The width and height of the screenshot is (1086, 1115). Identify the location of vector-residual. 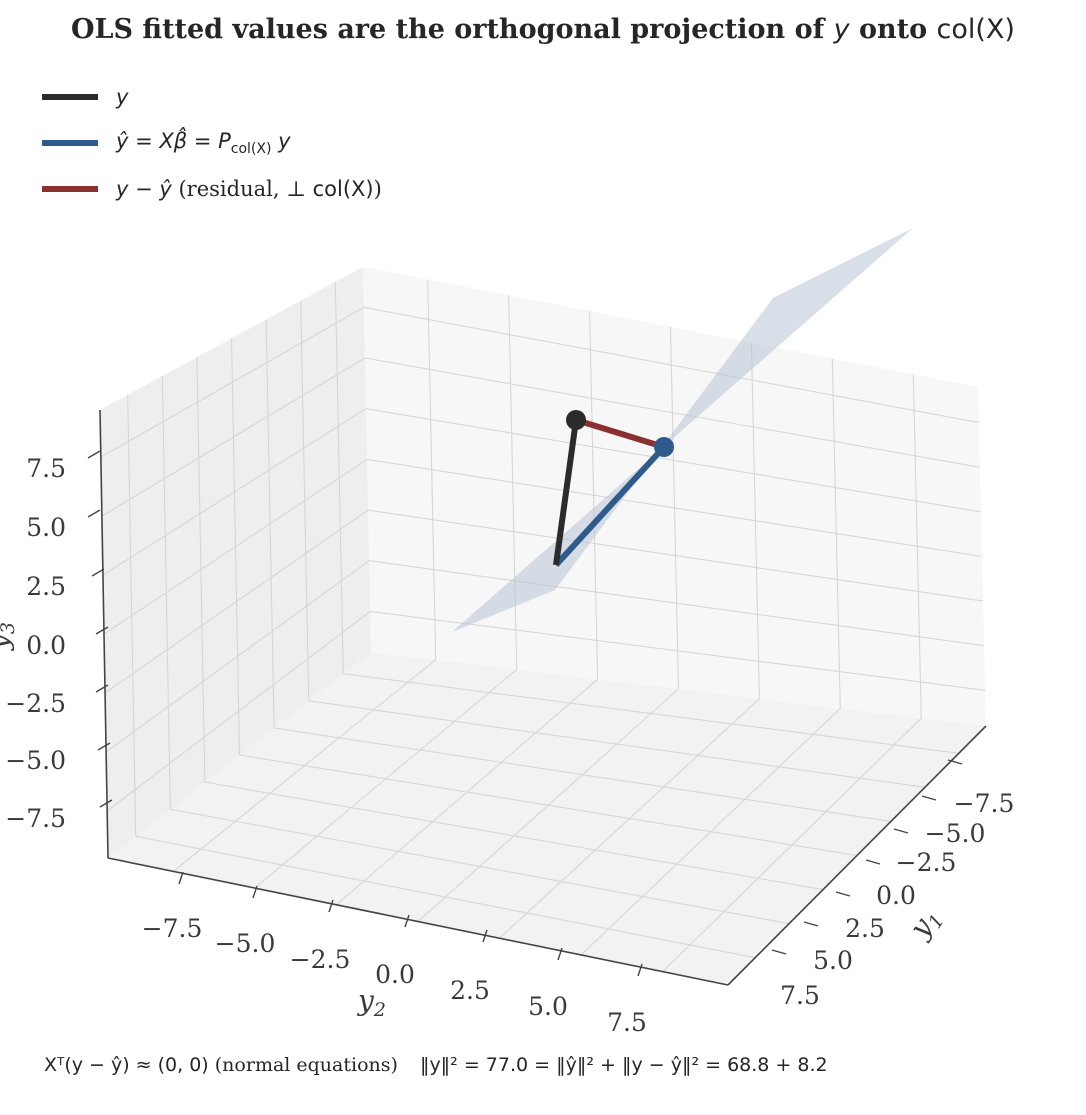
(620, 433).